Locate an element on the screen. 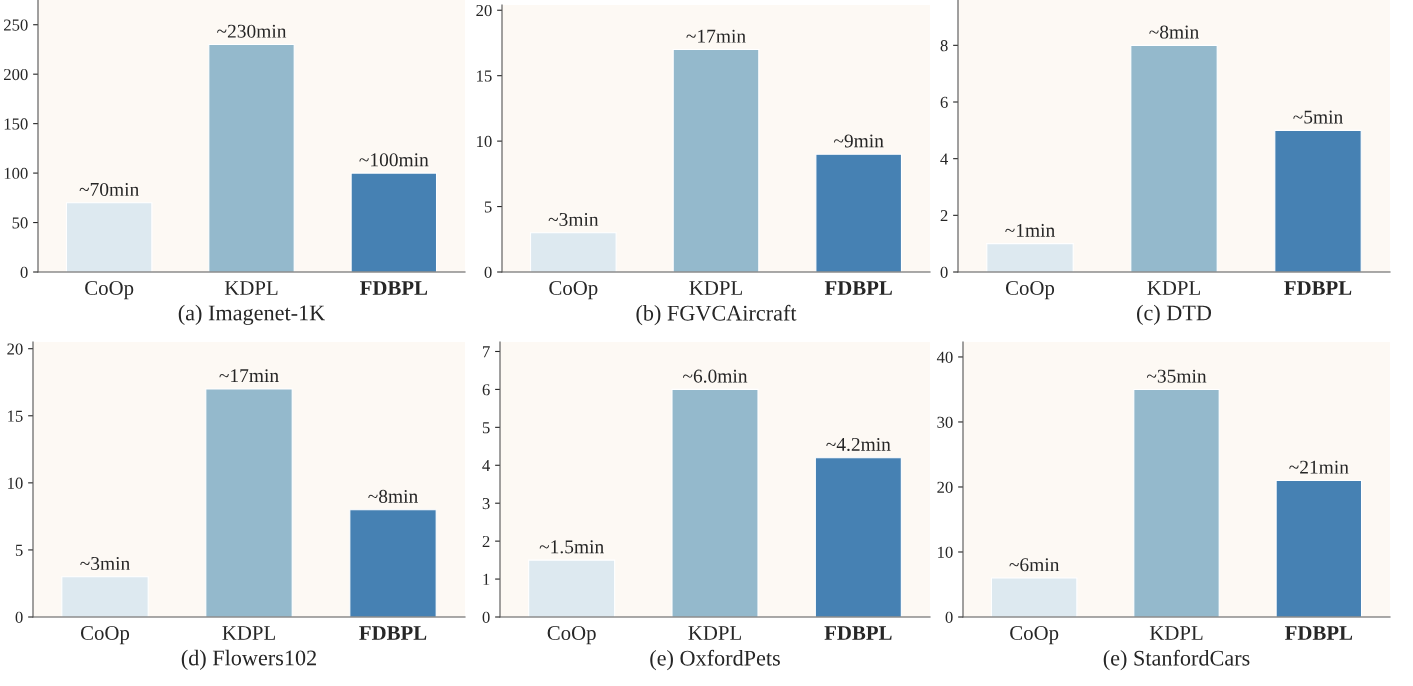  y-tick-label: 30 is located at coordinates (945, 422).